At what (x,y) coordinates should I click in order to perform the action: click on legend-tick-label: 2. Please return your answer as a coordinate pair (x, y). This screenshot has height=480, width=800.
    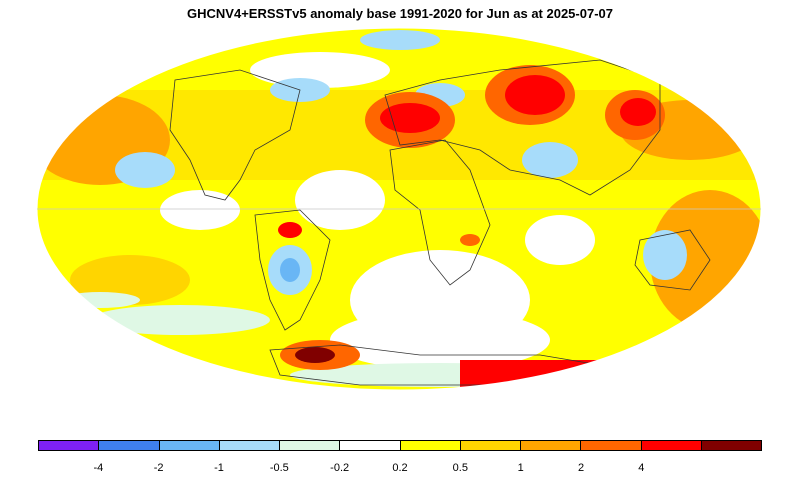
    Looking at the image, I should click on (581, 468).